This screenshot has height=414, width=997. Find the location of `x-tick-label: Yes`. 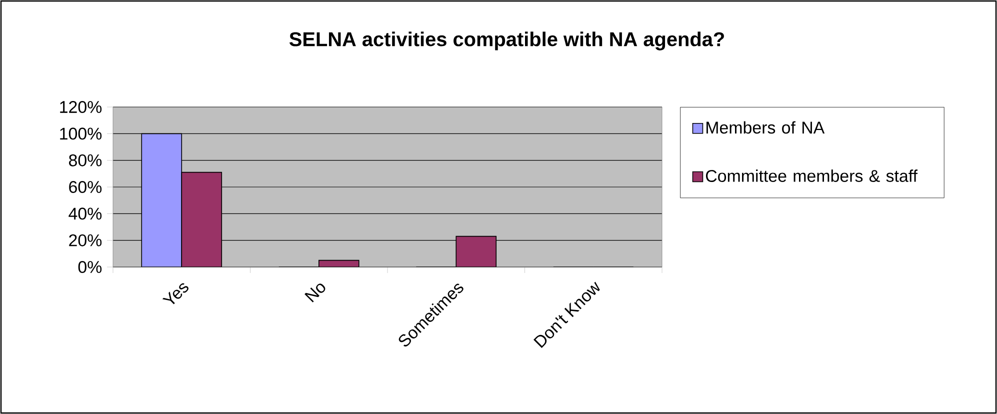

x-tick-label: Yes is located at coordinates (175, 293).